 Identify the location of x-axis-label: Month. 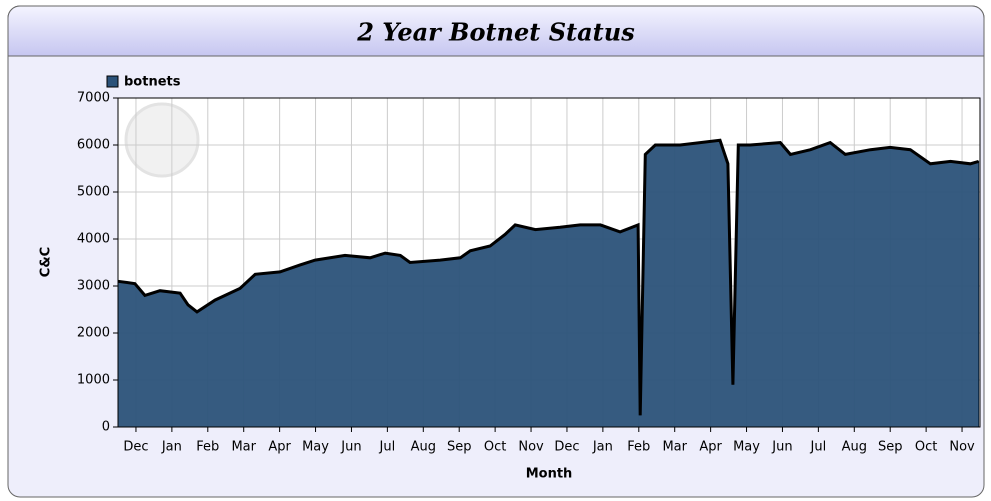
(549, 474).